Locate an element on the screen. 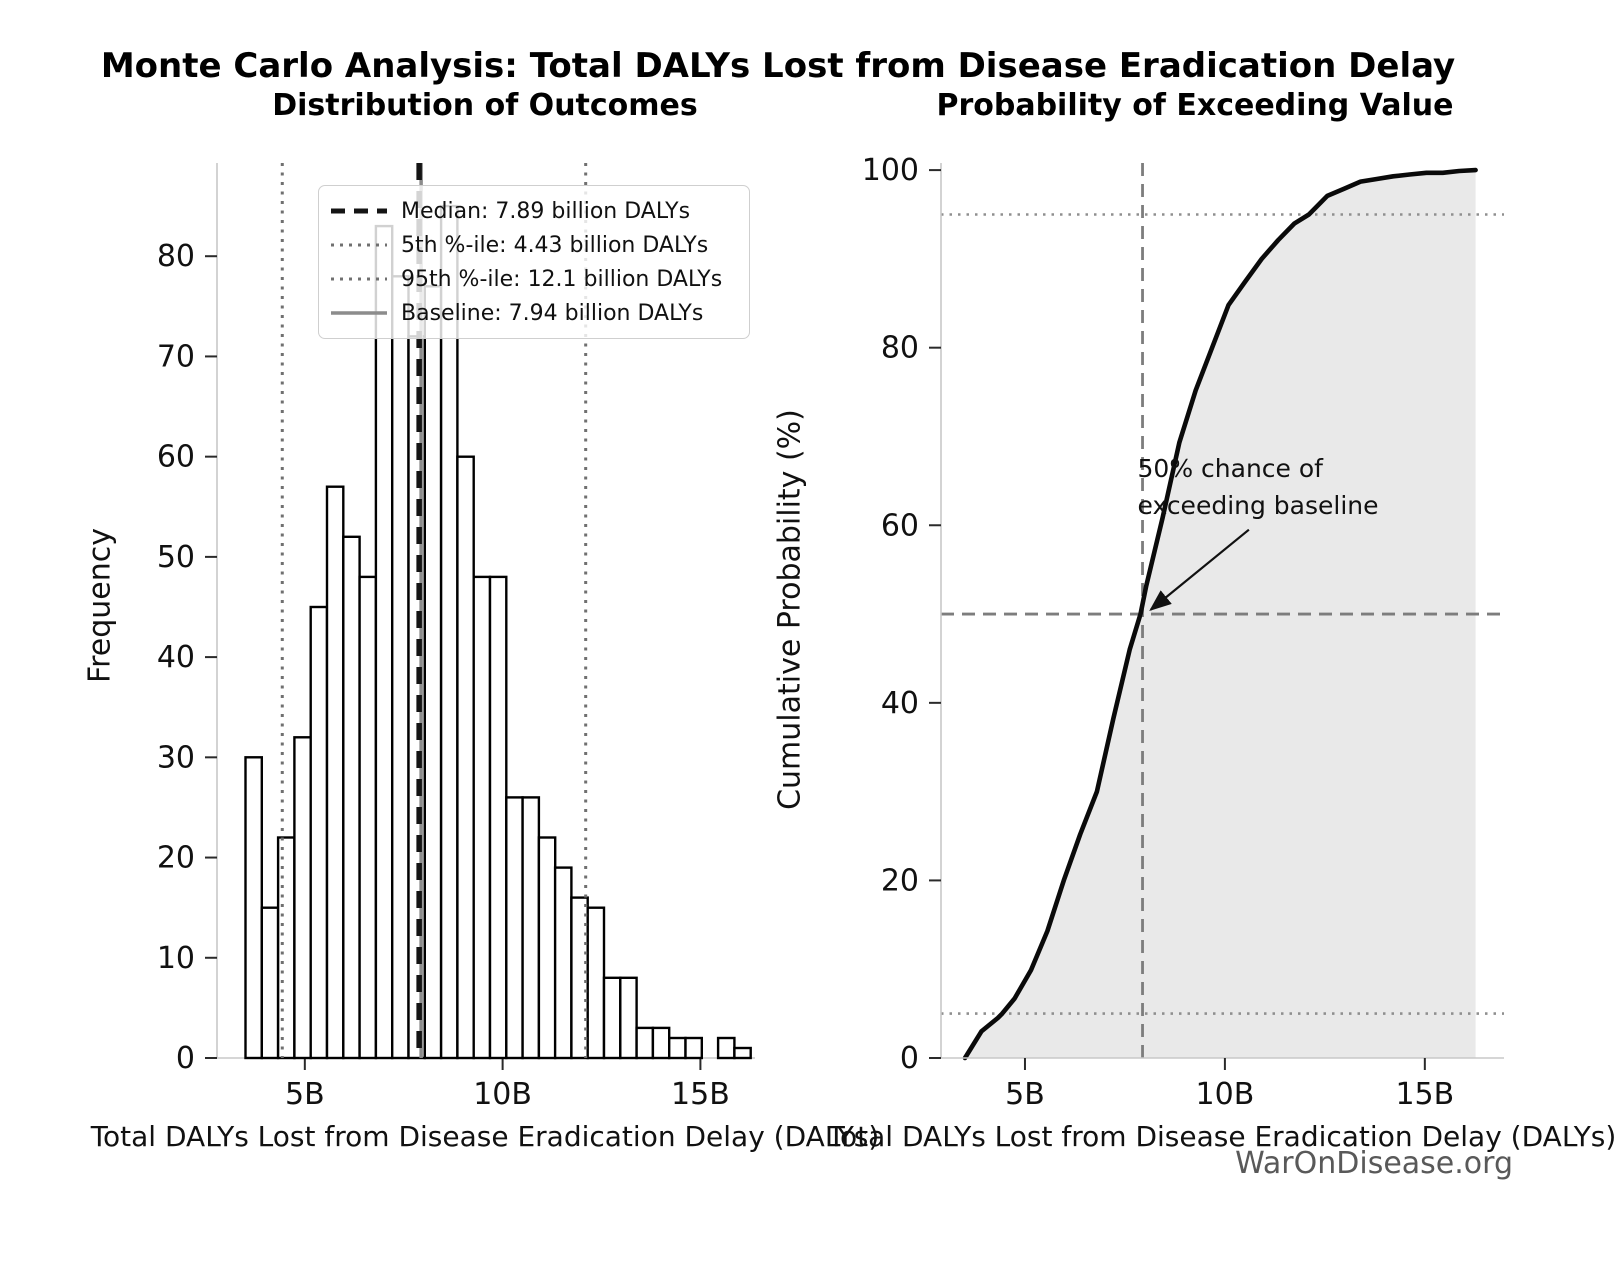  watermark: WarOnDisease.org is located at coordinates (1374, 1163).